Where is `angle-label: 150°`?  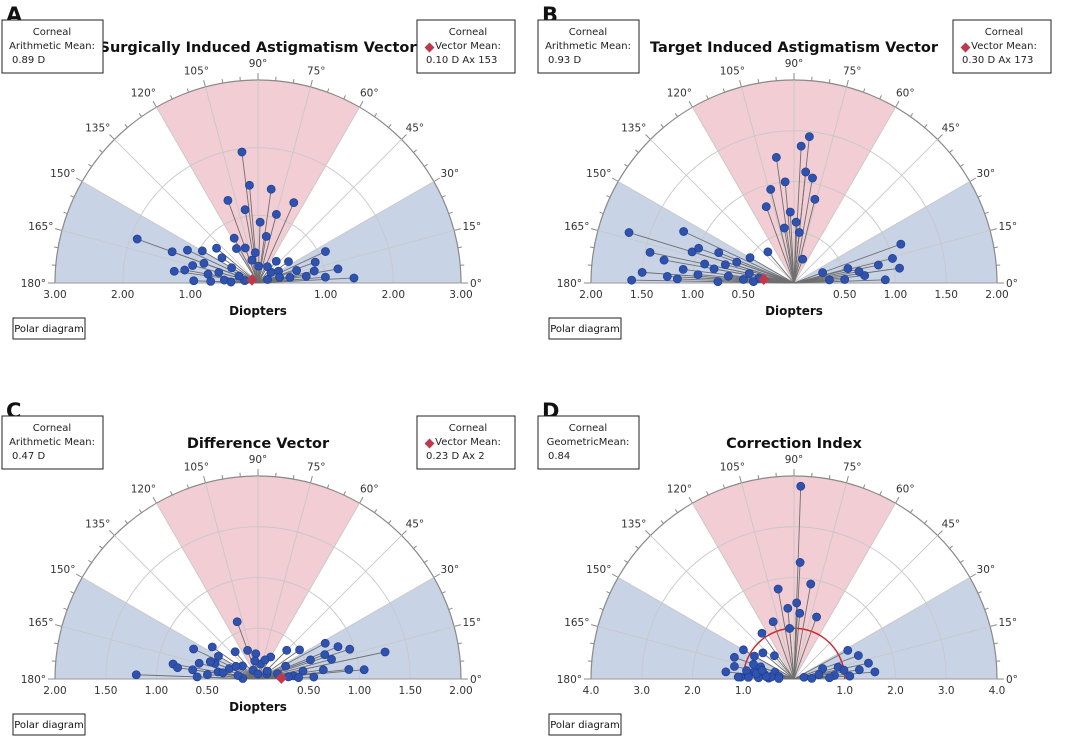 angle-label: 150° is located at coordinates (598, 174).